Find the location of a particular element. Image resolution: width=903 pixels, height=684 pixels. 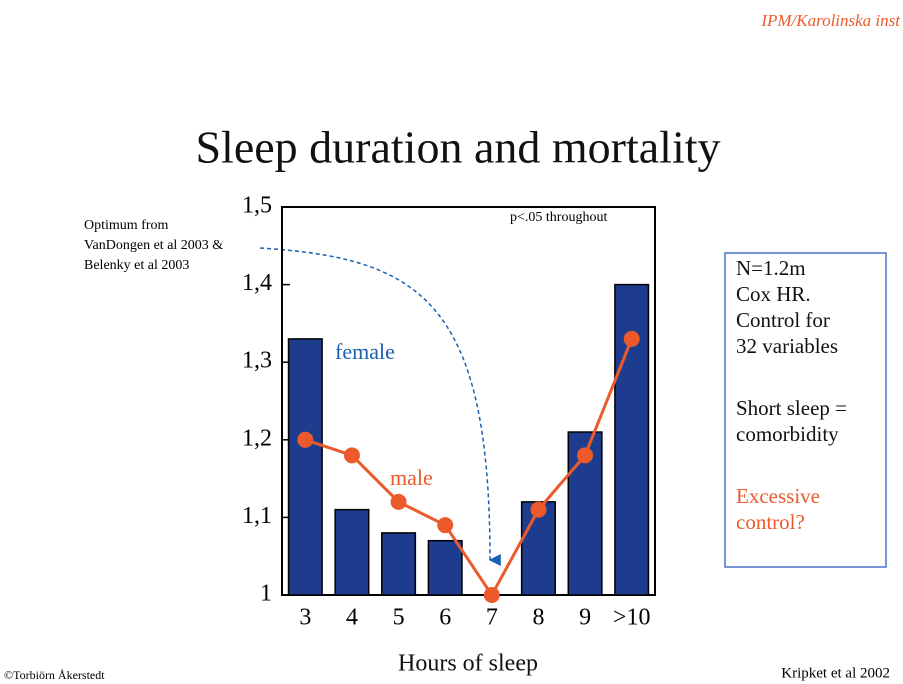

y-tick-label: 1,4 is located at coordinates (257, 283).